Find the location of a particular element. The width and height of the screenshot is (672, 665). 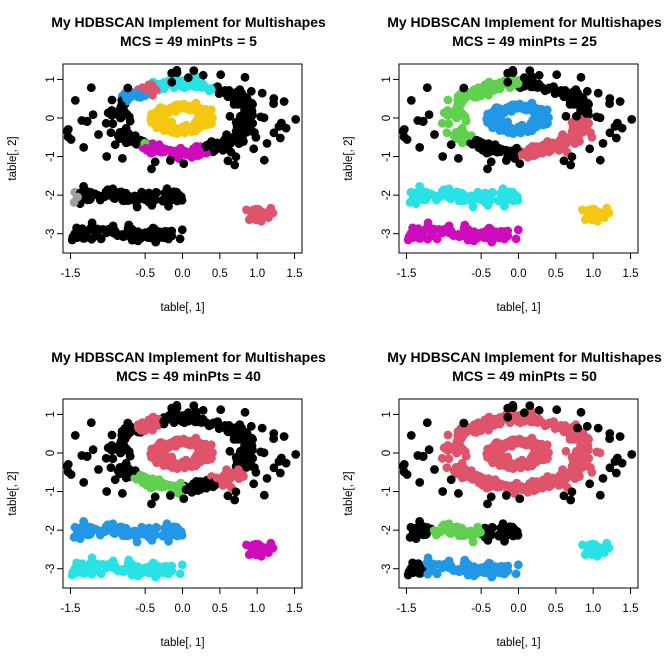

y-tick-label: -1 is located at coordinates (51, 156).